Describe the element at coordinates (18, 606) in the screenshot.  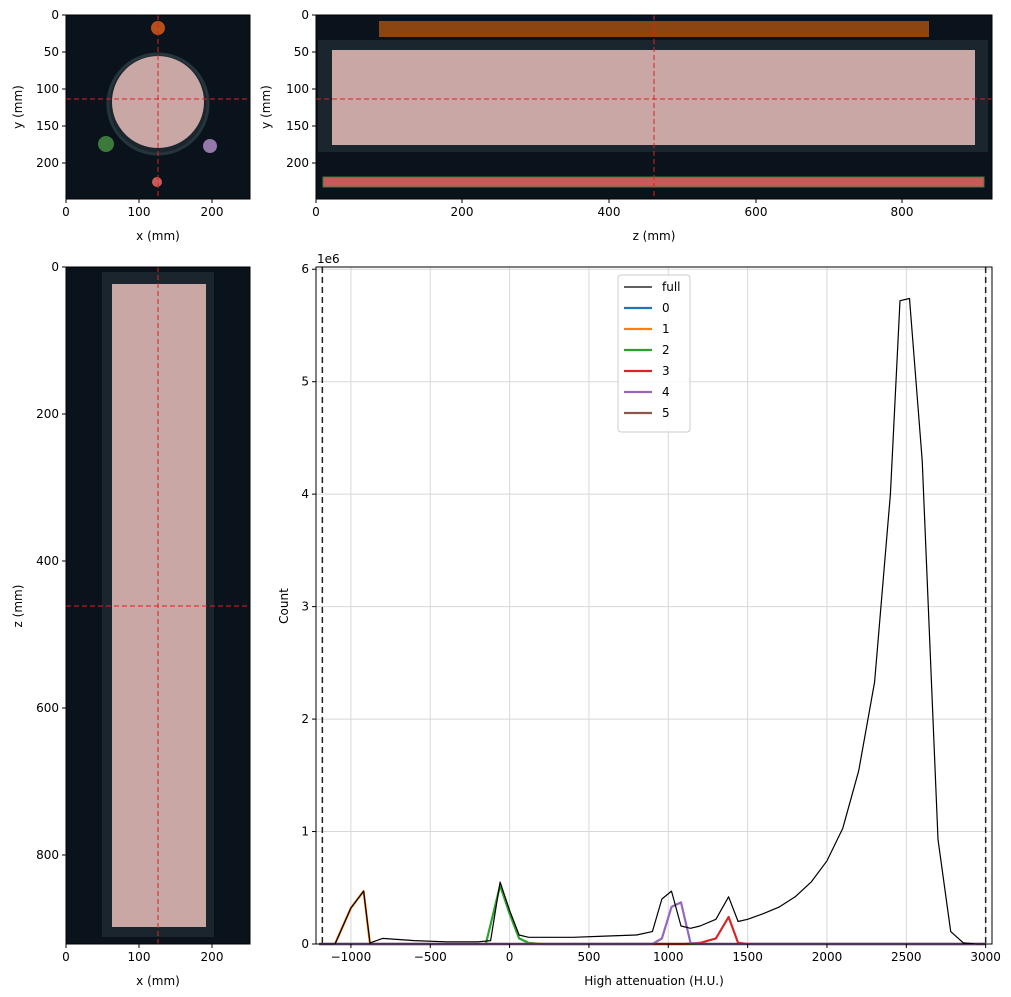
I see `xz-y-axis-label: z (mm)` at that location.